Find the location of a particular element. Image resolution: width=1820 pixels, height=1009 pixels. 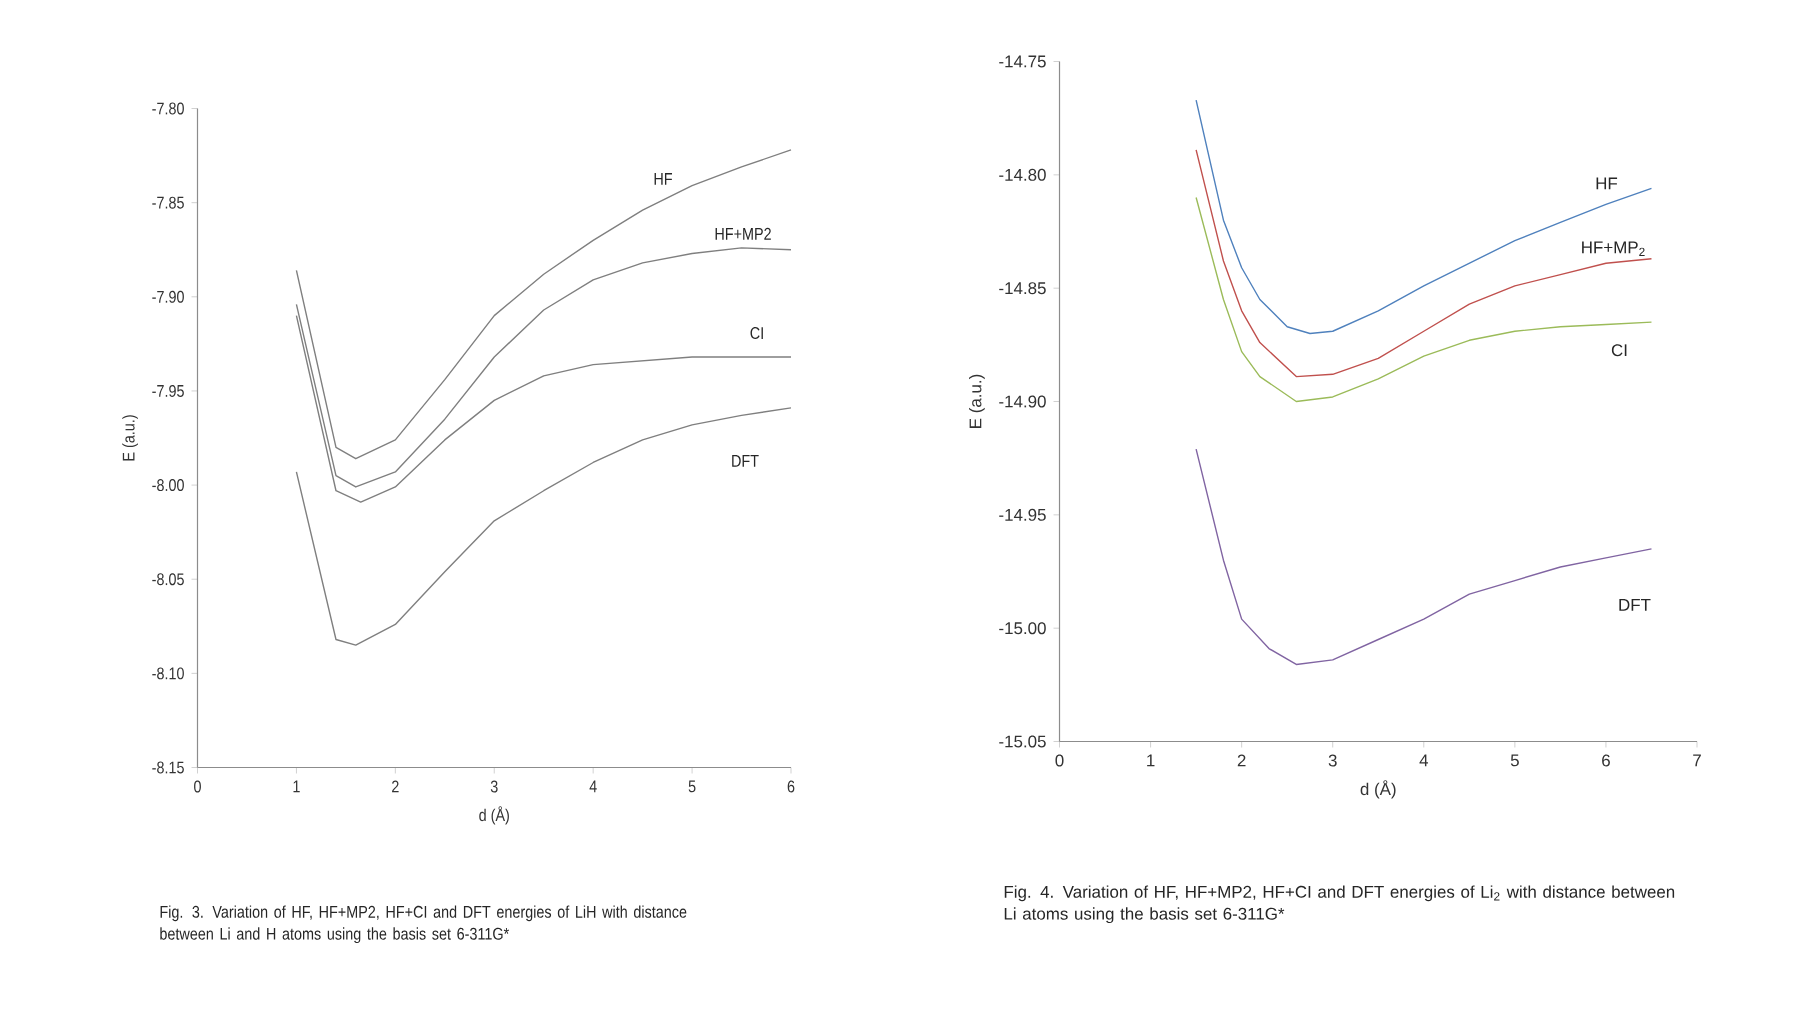

y-tick-label: -8.10 is located at coordinates (168, 673).